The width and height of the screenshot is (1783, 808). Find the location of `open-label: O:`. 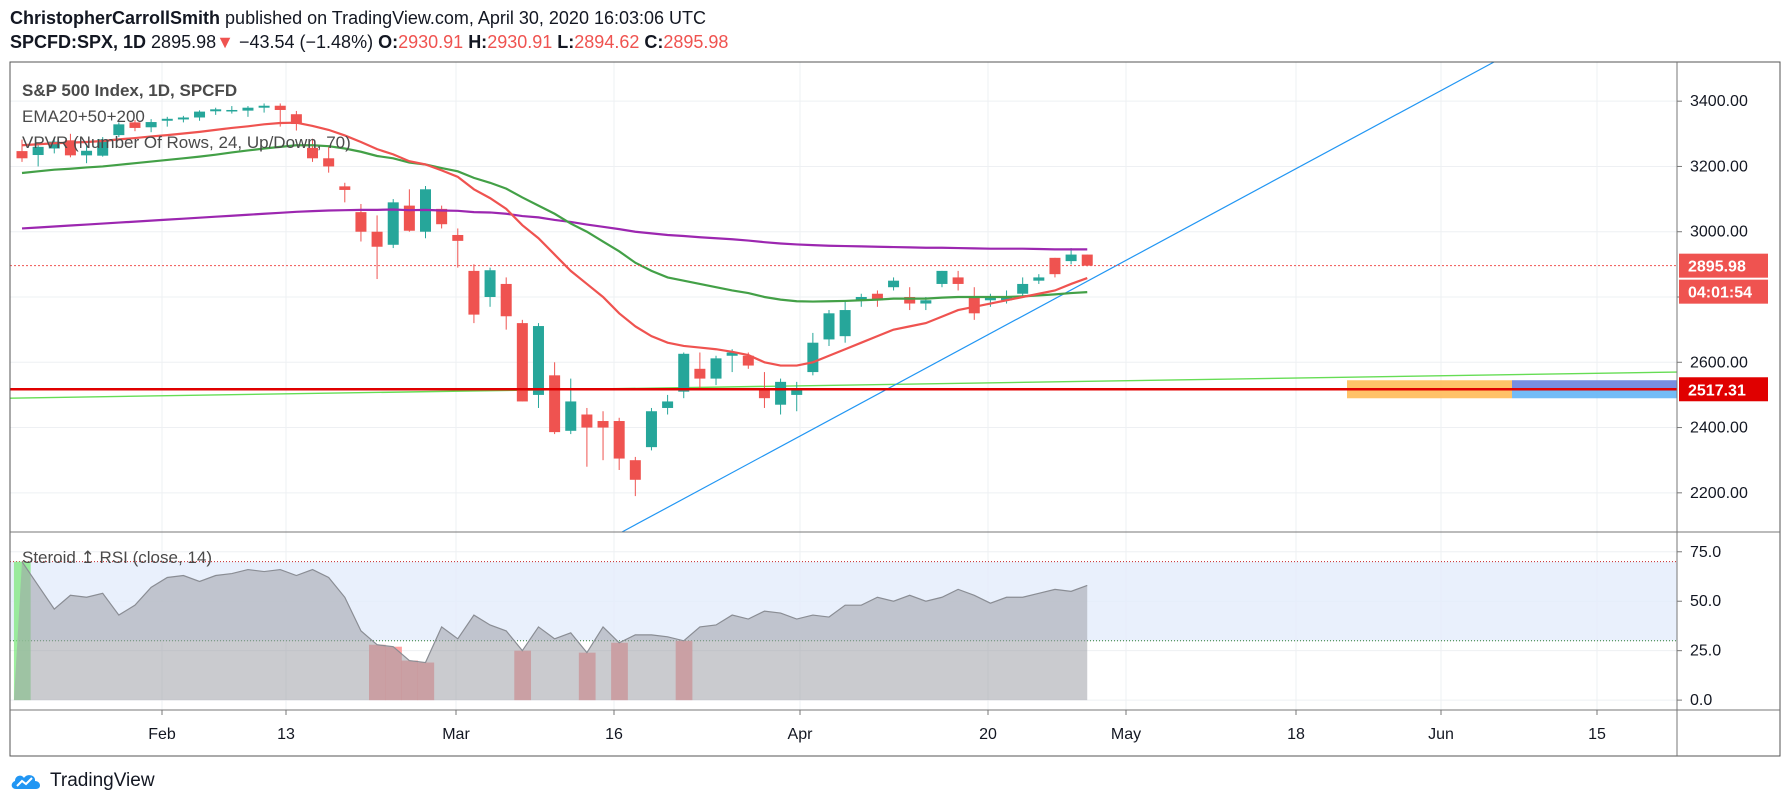

open-label: O: is located at coordinates (388, 42).